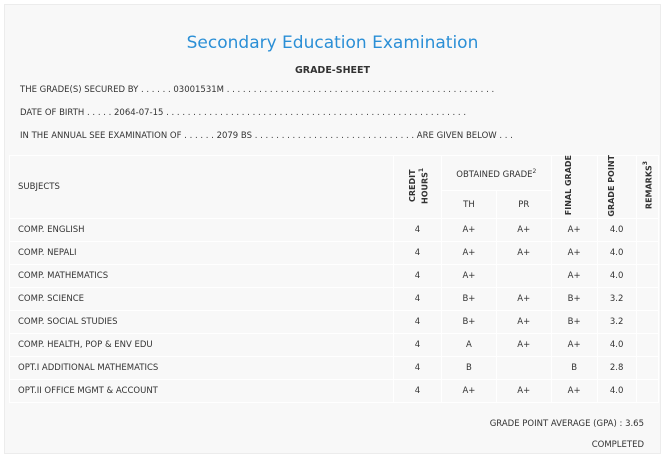 The image size is (665, 456). Describe the element at coordinates (201, 299) in the screenshot. I see `cell-subject: COMP. SCIENCE` at that location.